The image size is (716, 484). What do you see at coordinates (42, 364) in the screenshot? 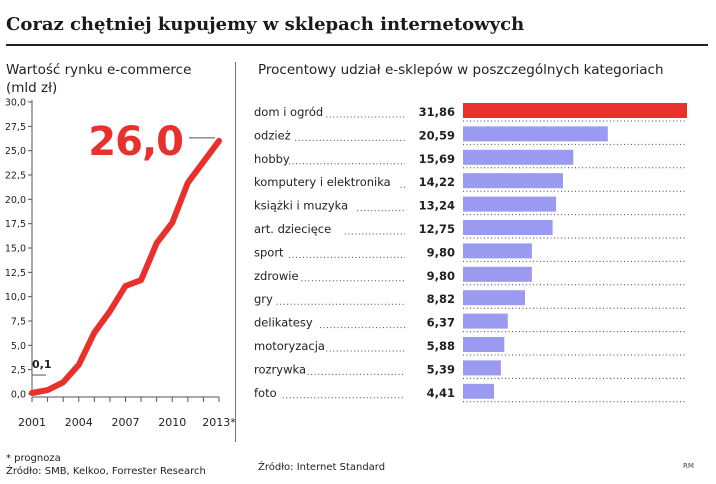
I see `start-value-label: 0,1` at bounding box center [42, 364].